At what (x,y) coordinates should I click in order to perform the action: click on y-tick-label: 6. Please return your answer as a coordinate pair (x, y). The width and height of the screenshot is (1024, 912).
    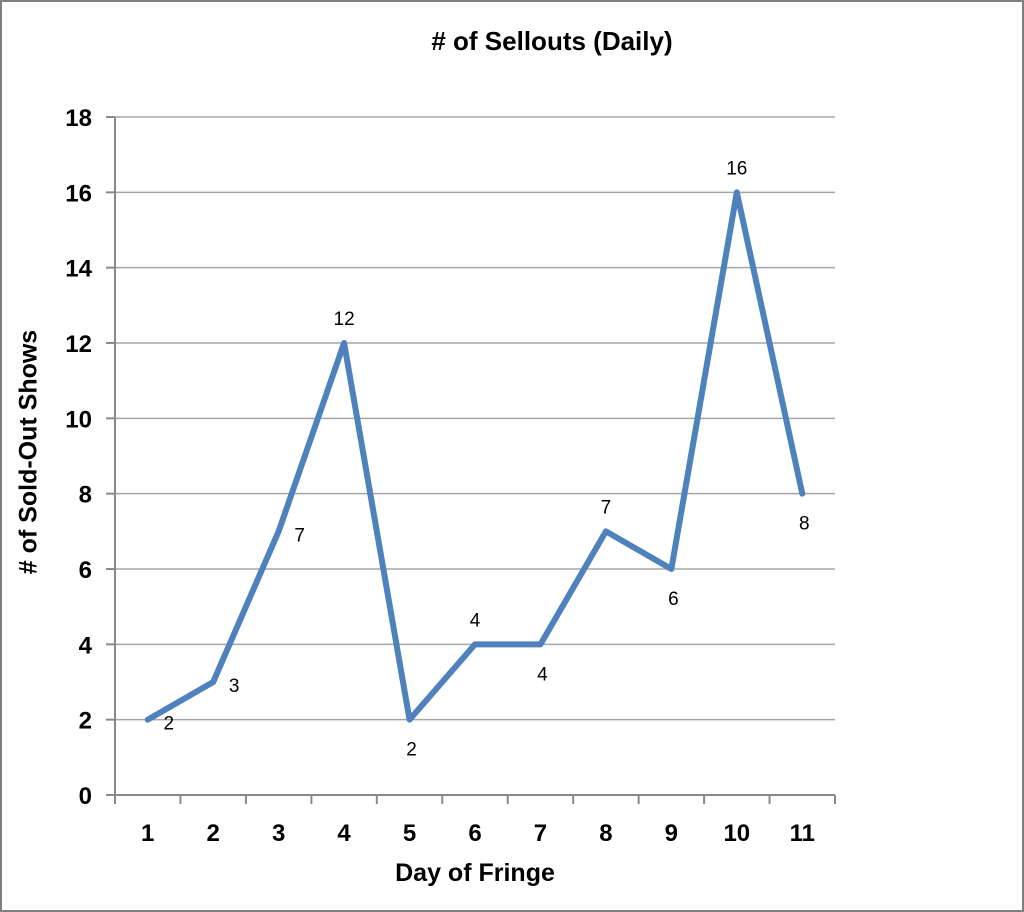
    Looking at the image, I should click on (85, 570).